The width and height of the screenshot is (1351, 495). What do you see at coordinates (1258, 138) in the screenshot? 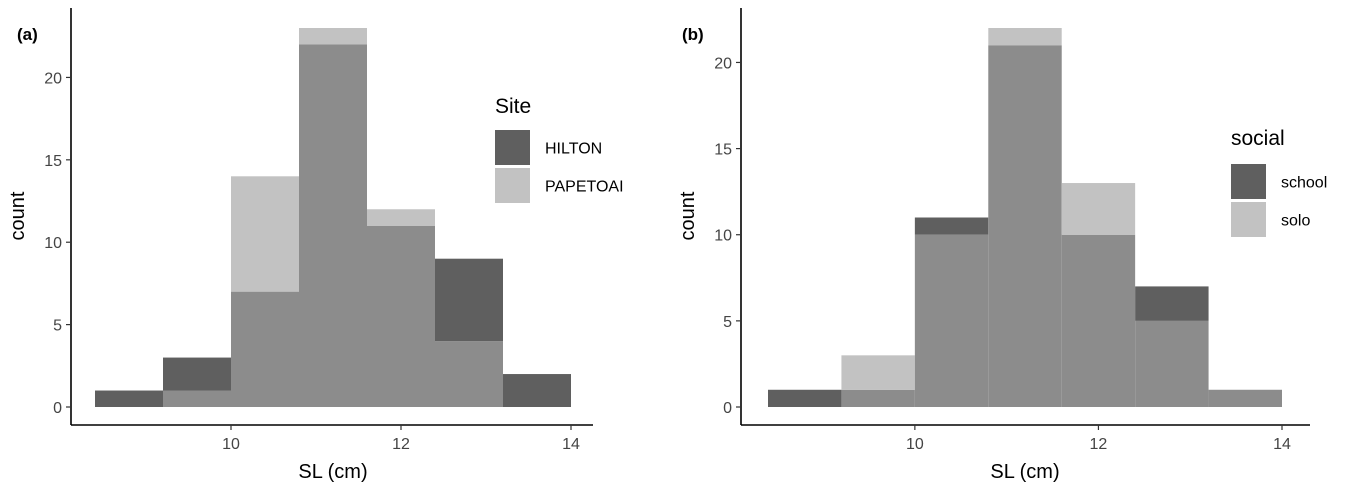
I see `legend-title: social` at bounding box center [1258, 138].